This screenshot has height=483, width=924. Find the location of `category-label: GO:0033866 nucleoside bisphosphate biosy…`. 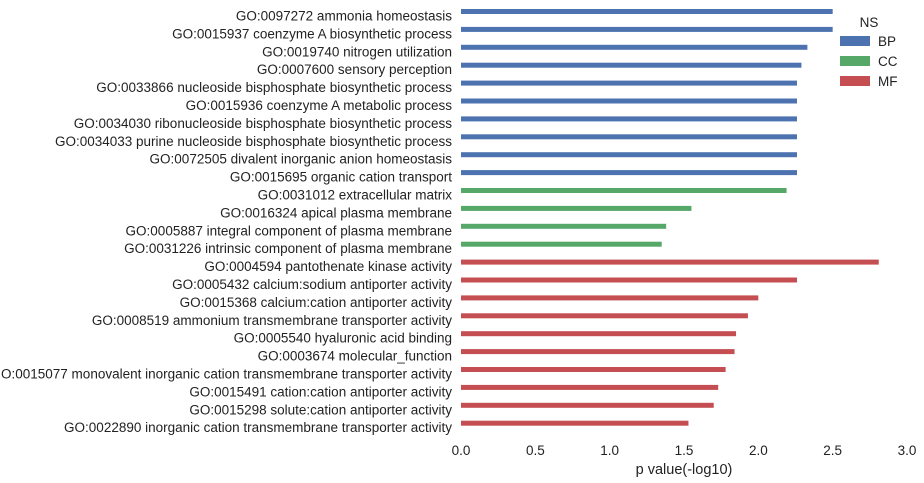

category-label: GO:0033866 nucleoside bisphosphate biosy… is located at coordinates (274, 87).